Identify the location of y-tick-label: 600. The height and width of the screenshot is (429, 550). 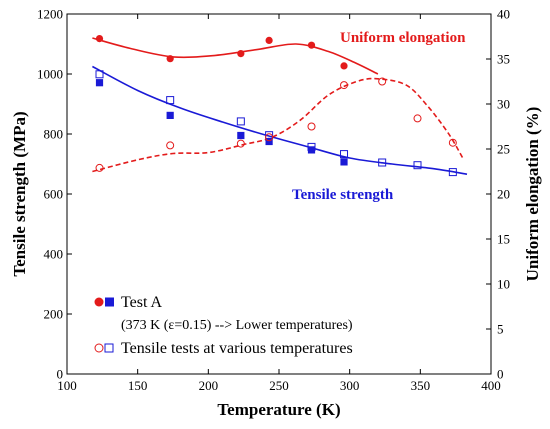
(54, 194).